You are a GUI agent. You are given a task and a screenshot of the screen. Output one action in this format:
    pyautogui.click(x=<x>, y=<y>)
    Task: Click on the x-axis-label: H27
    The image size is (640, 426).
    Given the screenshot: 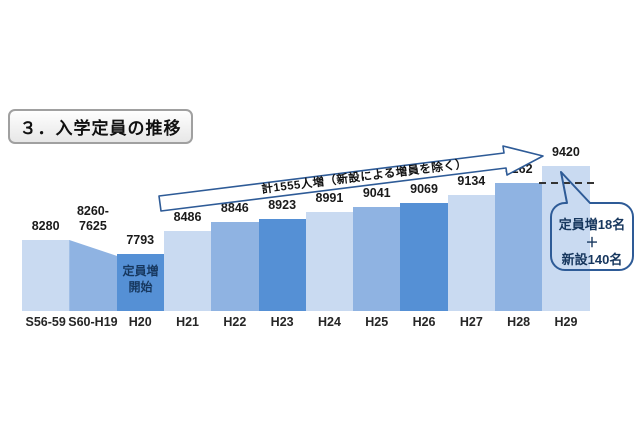 What is the action you would take?
    pyautogui.click(x=471, y=322)
    